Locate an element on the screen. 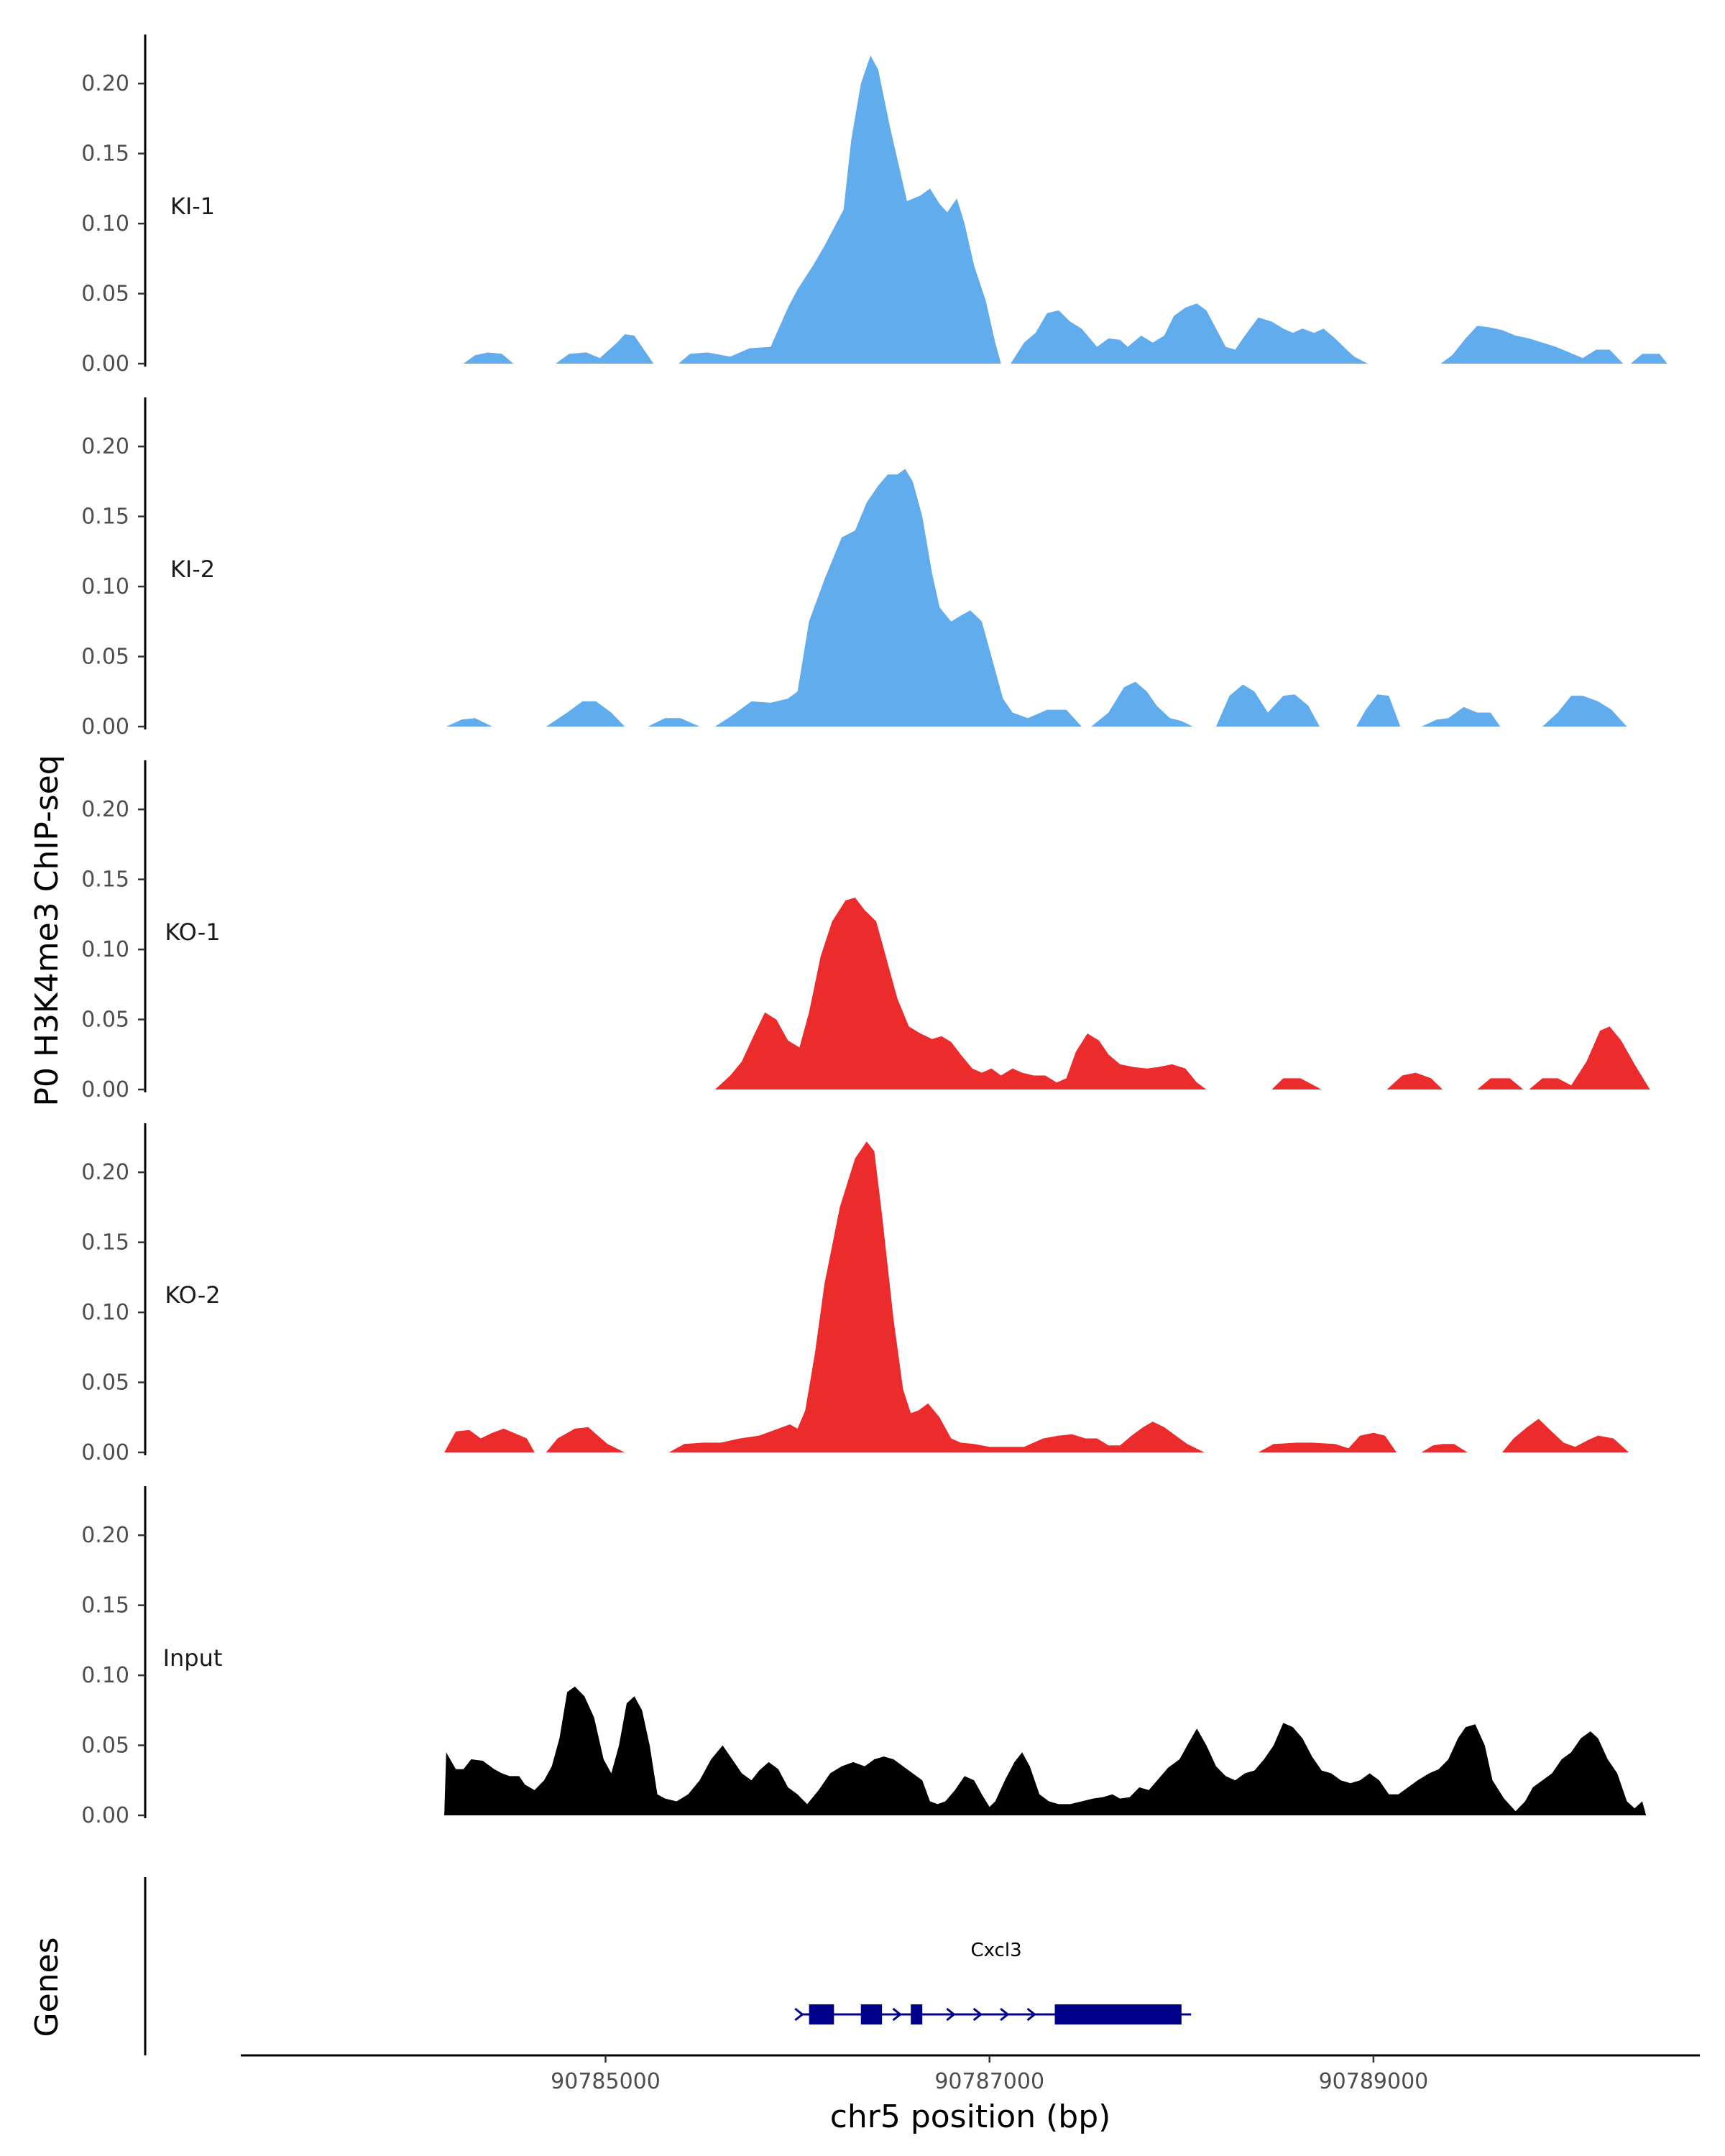 This screenshot has width=1725, height=2156. track-ko-1: 0.00 0.05 0.10 0.15 0.20 KO-1 is located at coordinates (865, 931).